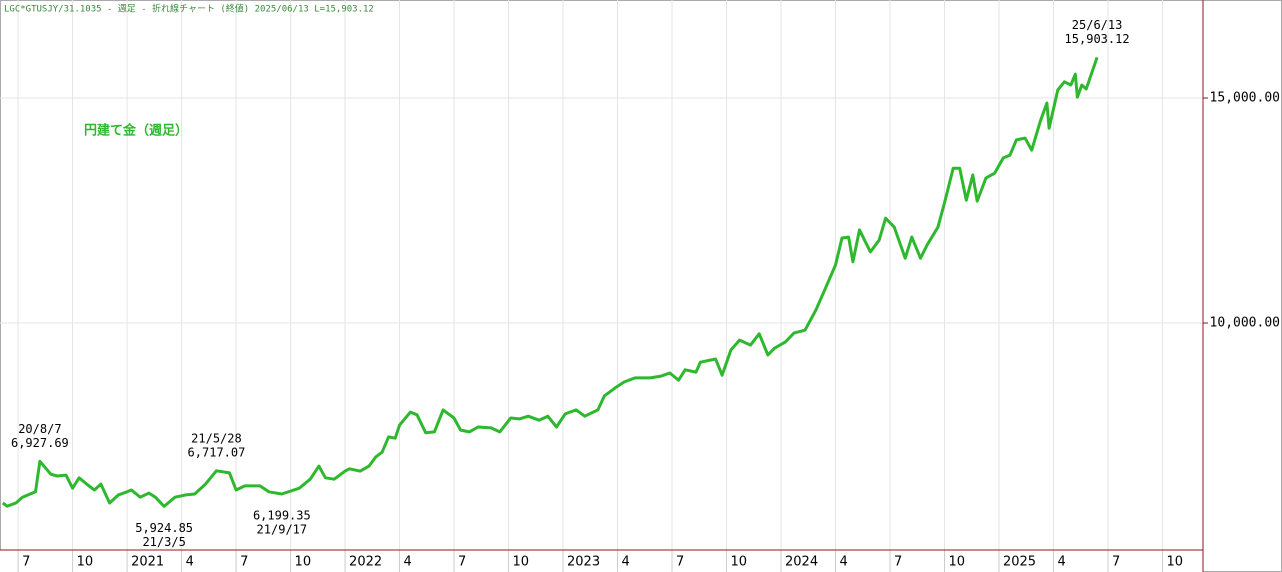 The image size is (1282, 572). I want to click on date-label: 20/8/7, so click(39, 429).